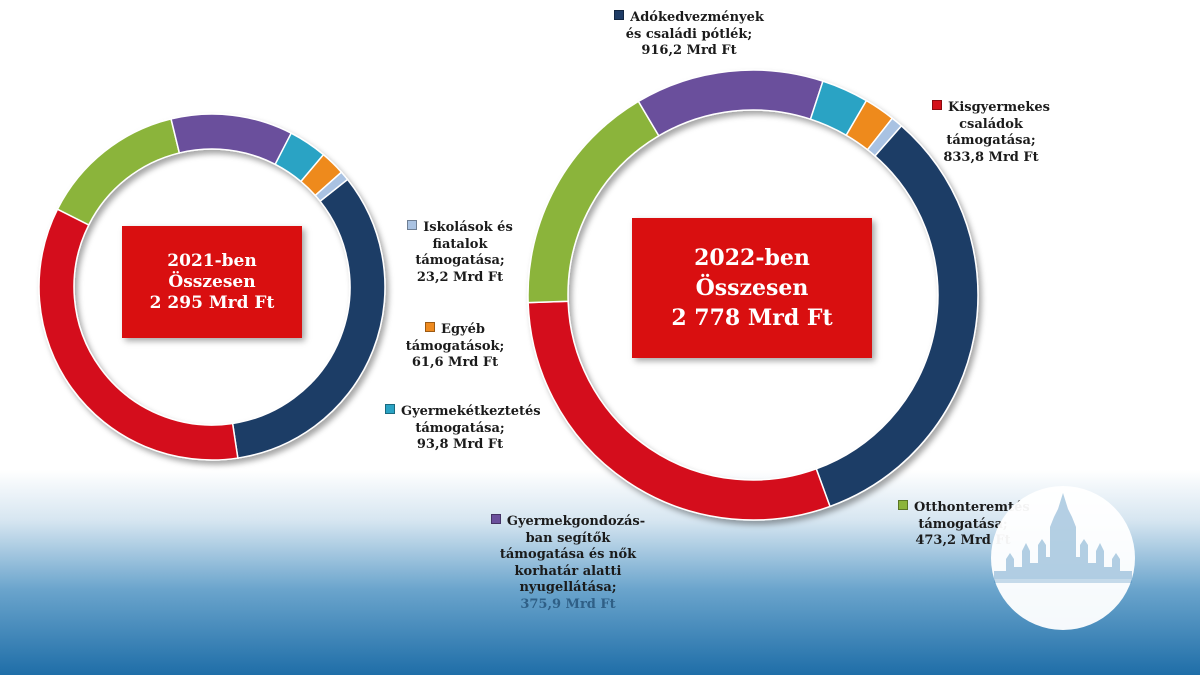 The width and height of the screenshot is (1200, 675). I want to click on donut-2021, so click(212, 287).